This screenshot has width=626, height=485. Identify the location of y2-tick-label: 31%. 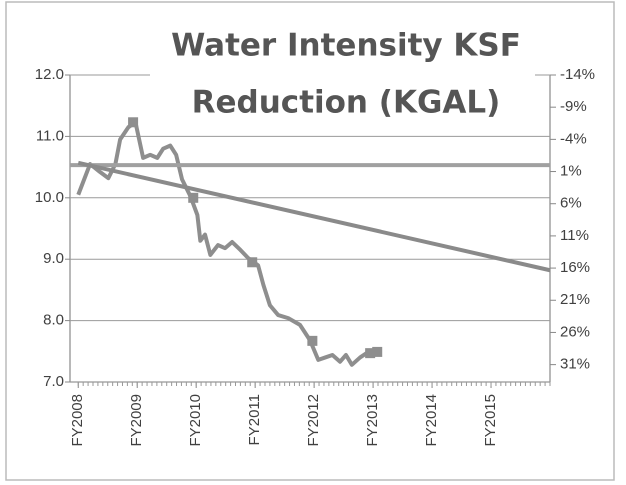
(575, 364).